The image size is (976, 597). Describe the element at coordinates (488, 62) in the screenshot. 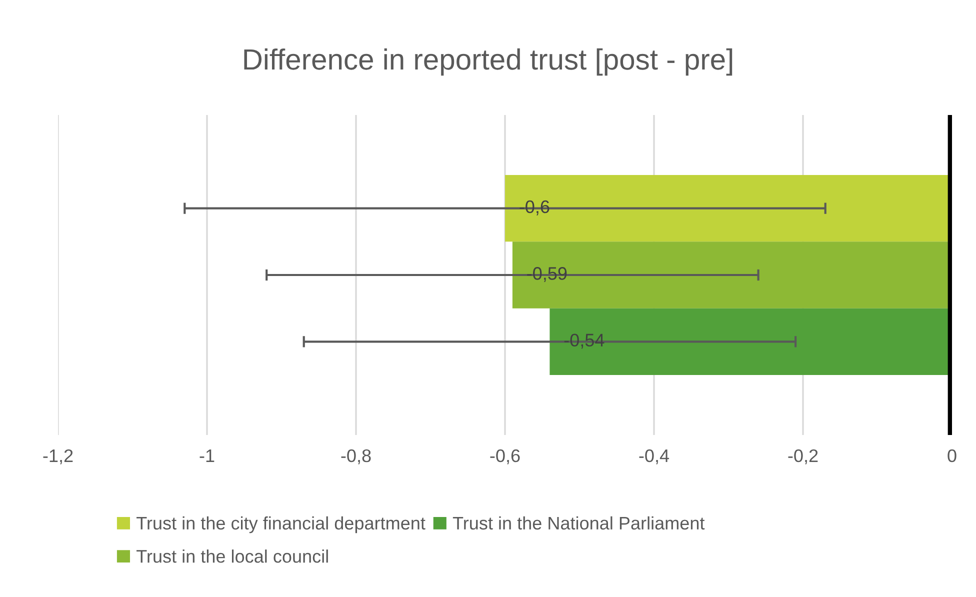

I see `chart-title: Difference in reported trust [post - pre]` at that location.